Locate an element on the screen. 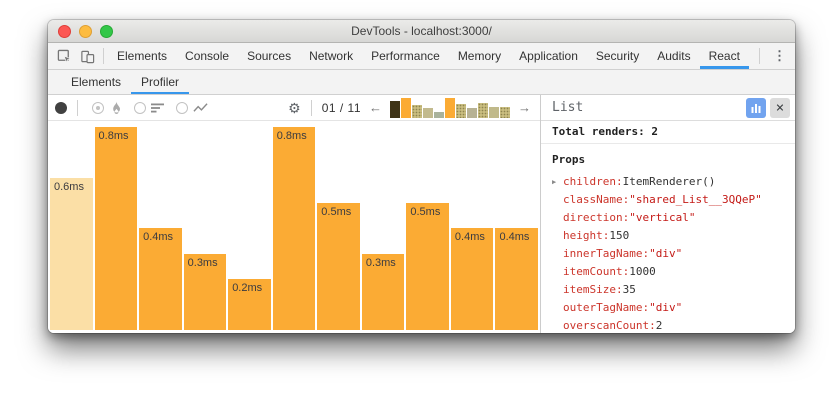 Image resolution: width=840 pixels, height=402 pixels. prop-row-direction: direction: "vertical" is located at coordinates (673, 218).